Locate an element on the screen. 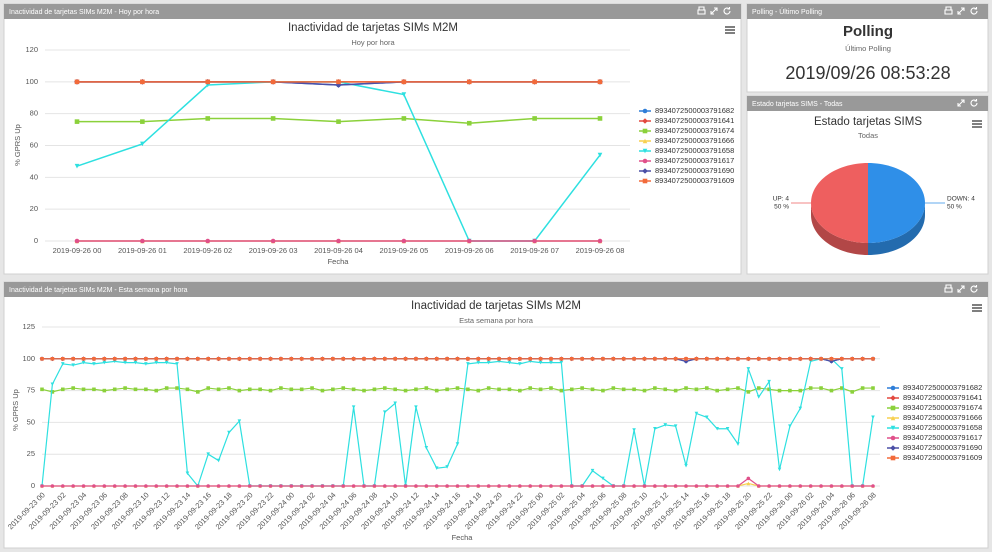 This screenshot has width=992, height=552. y-tick-label: 25 is located at coordinates (31, 453).